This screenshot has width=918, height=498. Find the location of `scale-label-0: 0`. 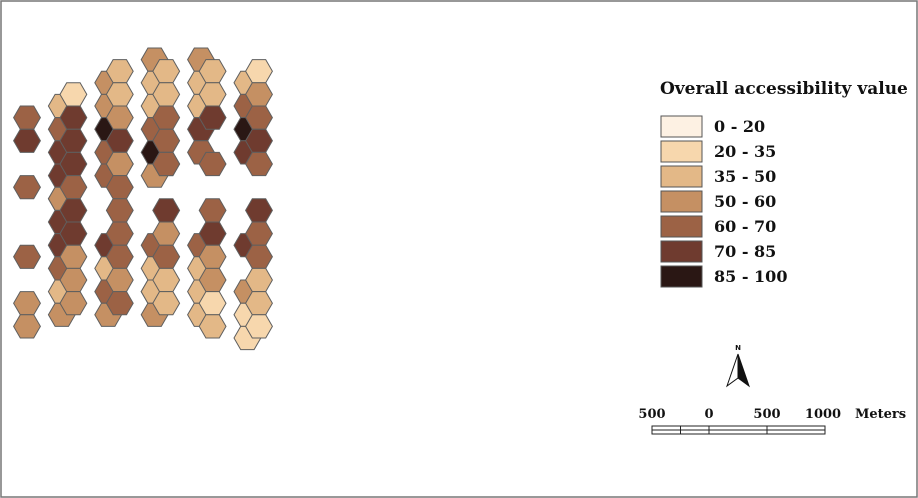

scale-label-0: 0 is located at coordinates (708, 414).